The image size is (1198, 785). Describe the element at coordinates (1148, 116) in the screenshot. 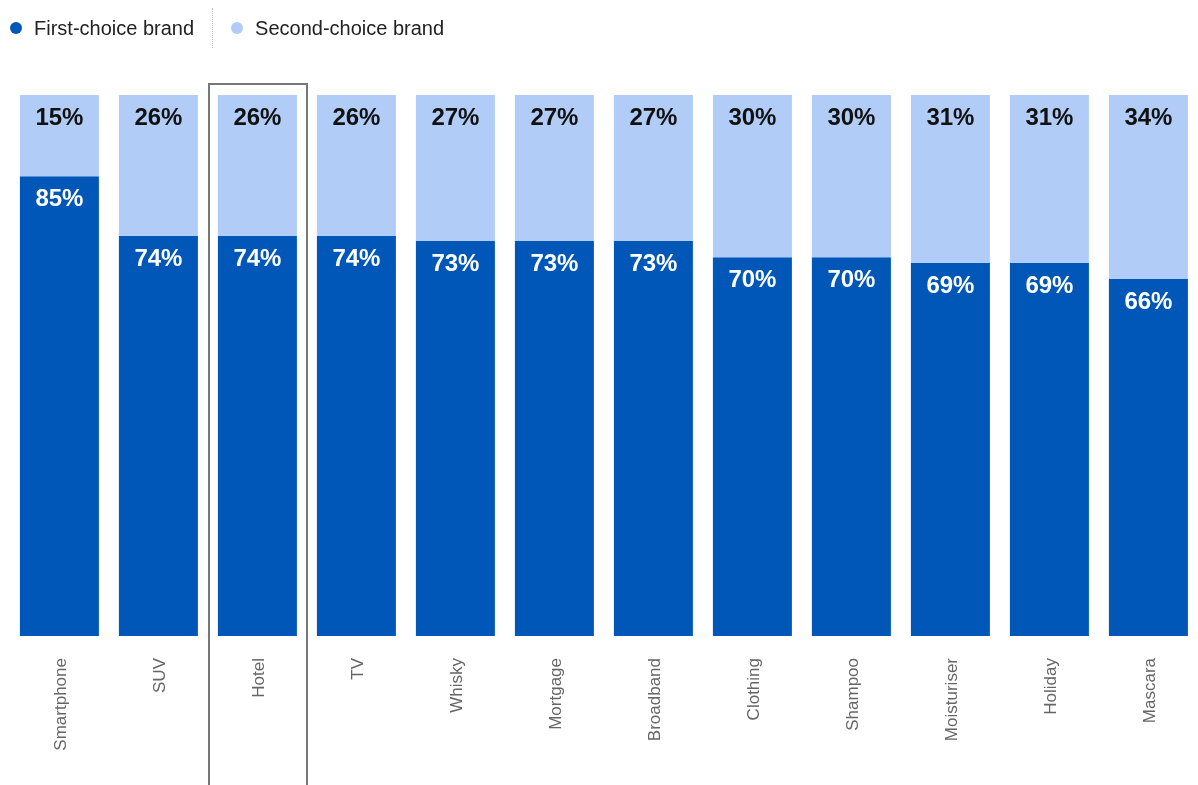

I see `data-label: 34%` at that location.